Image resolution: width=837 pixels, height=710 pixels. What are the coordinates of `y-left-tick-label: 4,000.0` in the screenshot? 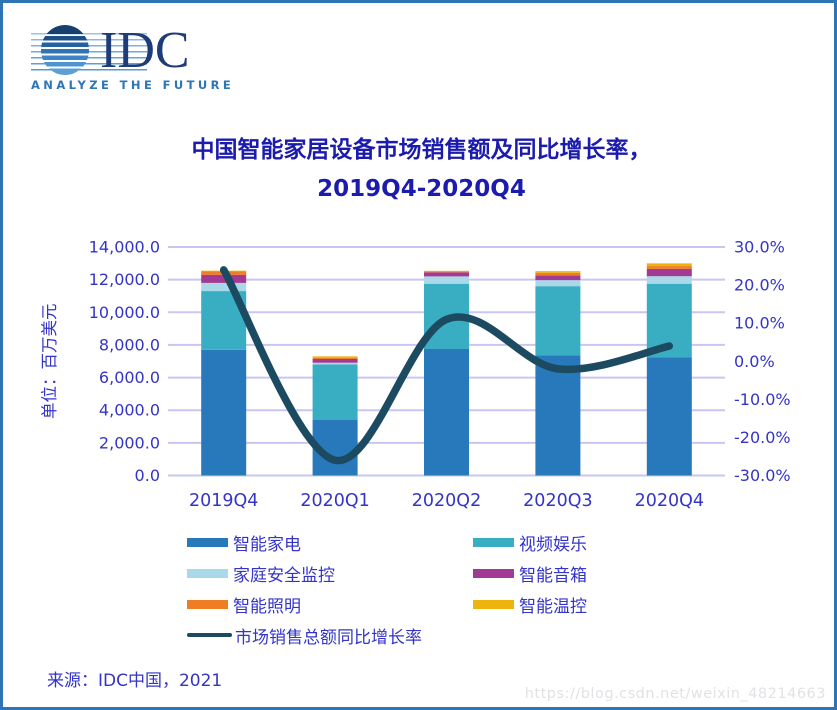 It's located at (129, 410).